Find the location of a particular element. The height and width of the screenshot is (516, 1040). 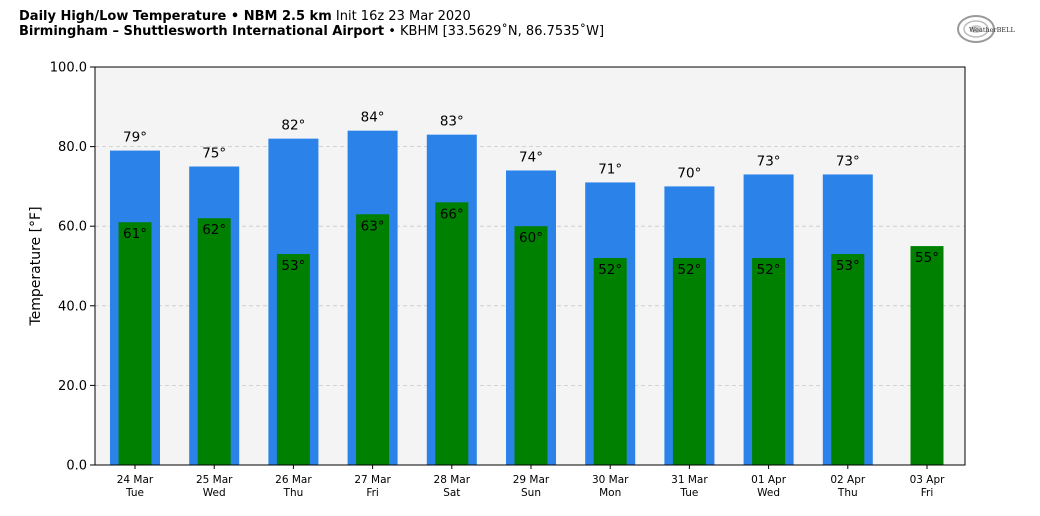

x-tick-label-date: 25 Mar is located at coordinates (214, 480).